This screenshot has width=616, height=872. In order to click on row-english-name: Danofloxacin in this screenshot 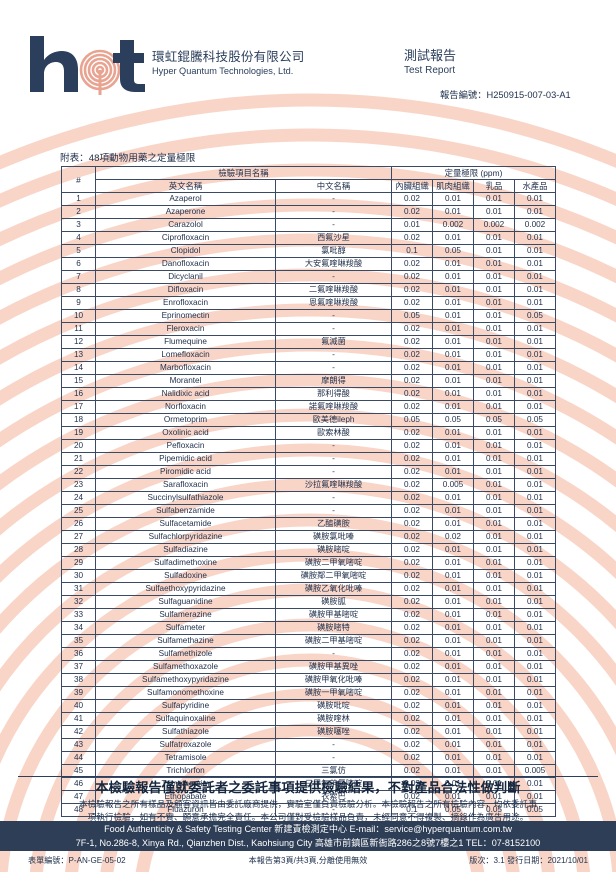, I will do `click(185, 264)`.